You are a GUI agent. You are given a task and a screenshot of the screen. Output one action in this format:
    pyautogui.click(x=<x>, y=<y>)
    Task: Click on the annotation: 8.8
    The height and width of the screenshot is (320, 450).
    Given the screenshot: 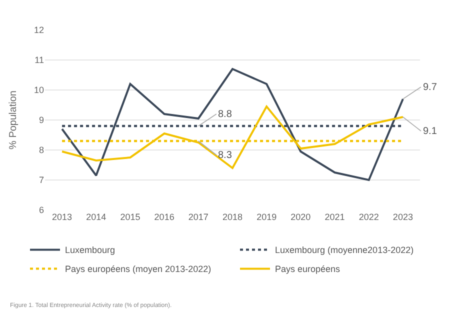 What is the action you would take?
    pyautogui.click(x=225, y=114)
    